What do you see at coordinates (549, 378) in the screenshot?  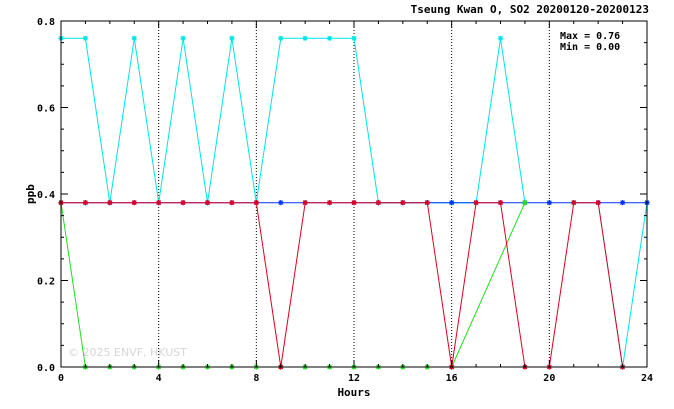 I see `x-tick-label: 20` at bounding box center [549, 378].